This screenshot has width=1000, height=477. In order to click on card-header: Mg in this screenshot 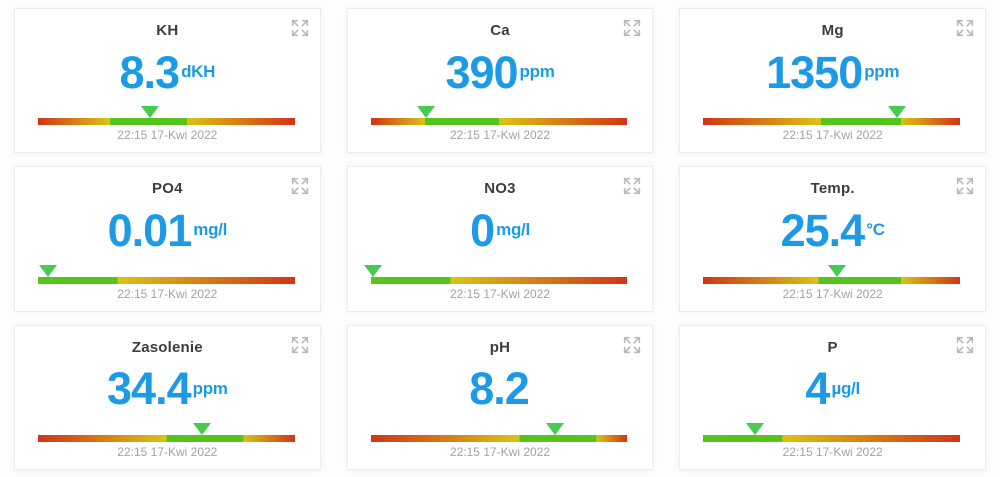, I will do `click(832, 25)`.